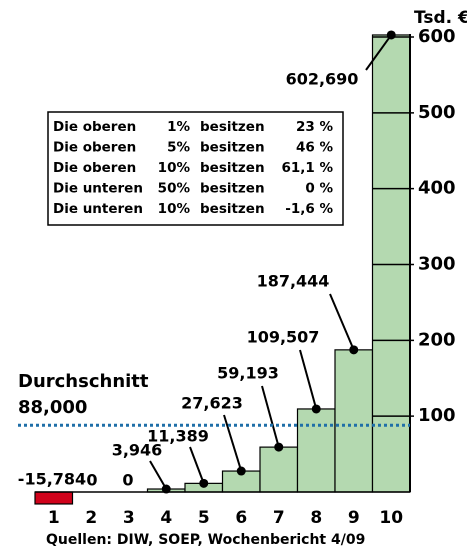 This screenshot has width=467, height=548. I want to click on x-tick-label: 3, so click(129, 518).